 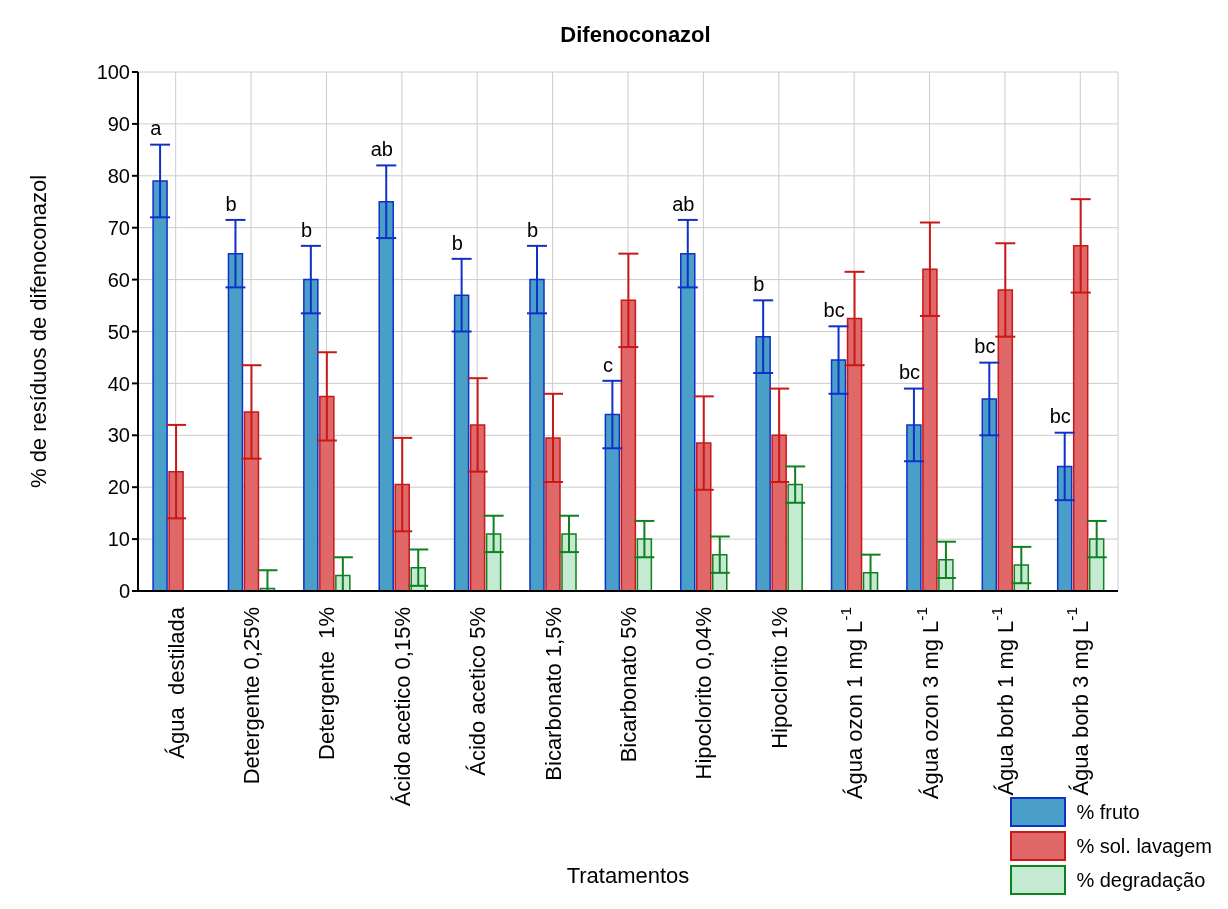 What do you see at coordinates (608, 364) in the screenshot?
I see `annotation: c` at bounding box center [608, 364].